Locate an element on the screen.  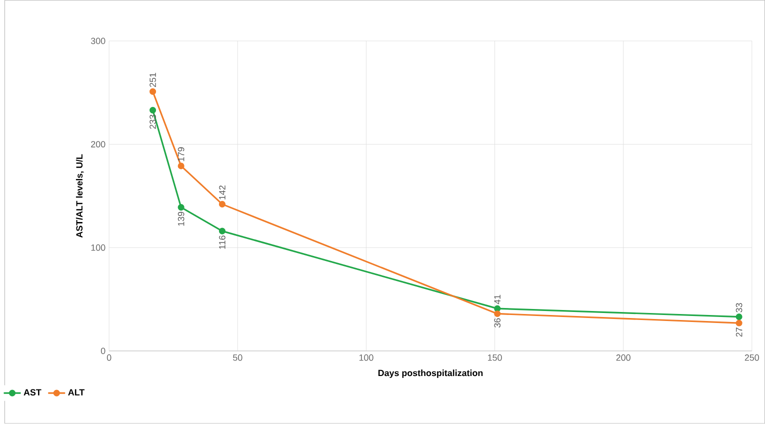
legend-label: ALT is located at coordinates (76, 392).